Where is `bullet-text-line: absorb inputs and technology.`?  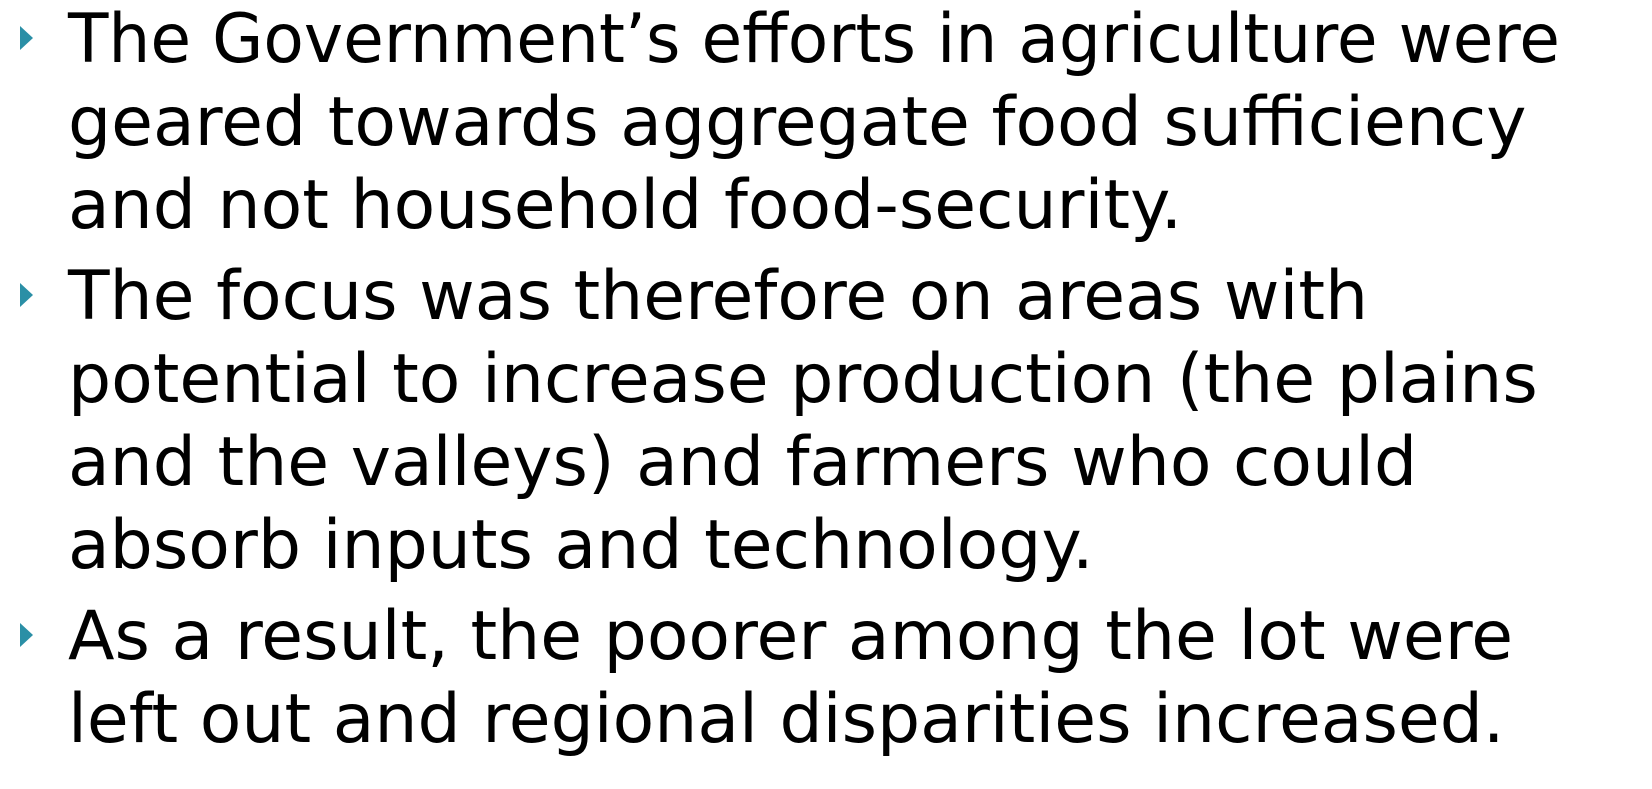 bullet-text-line: absorb inputs and technology. is located at coordinates (581, 545).